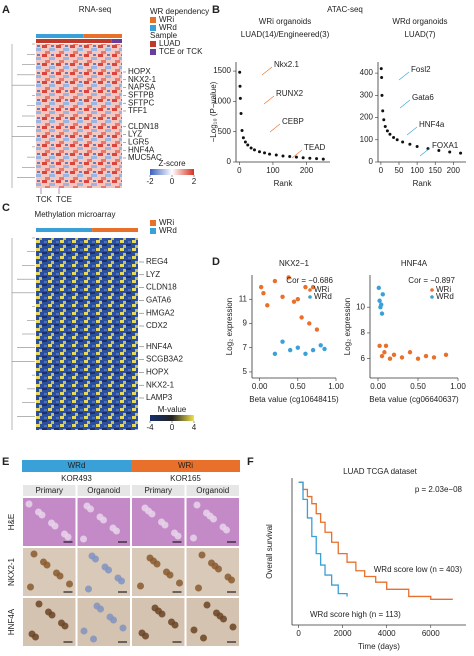 This screenshot has height=656, width=474. What do you see at coordinates (157, 261) in the screenshot?
I see `gene-label: REG4` at bounding box center [157, 261].